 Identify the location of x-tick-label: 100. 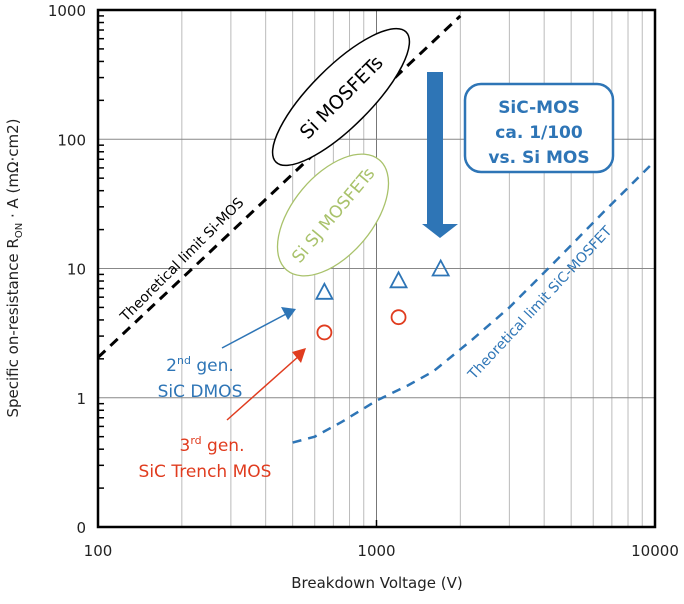
(98, 551).